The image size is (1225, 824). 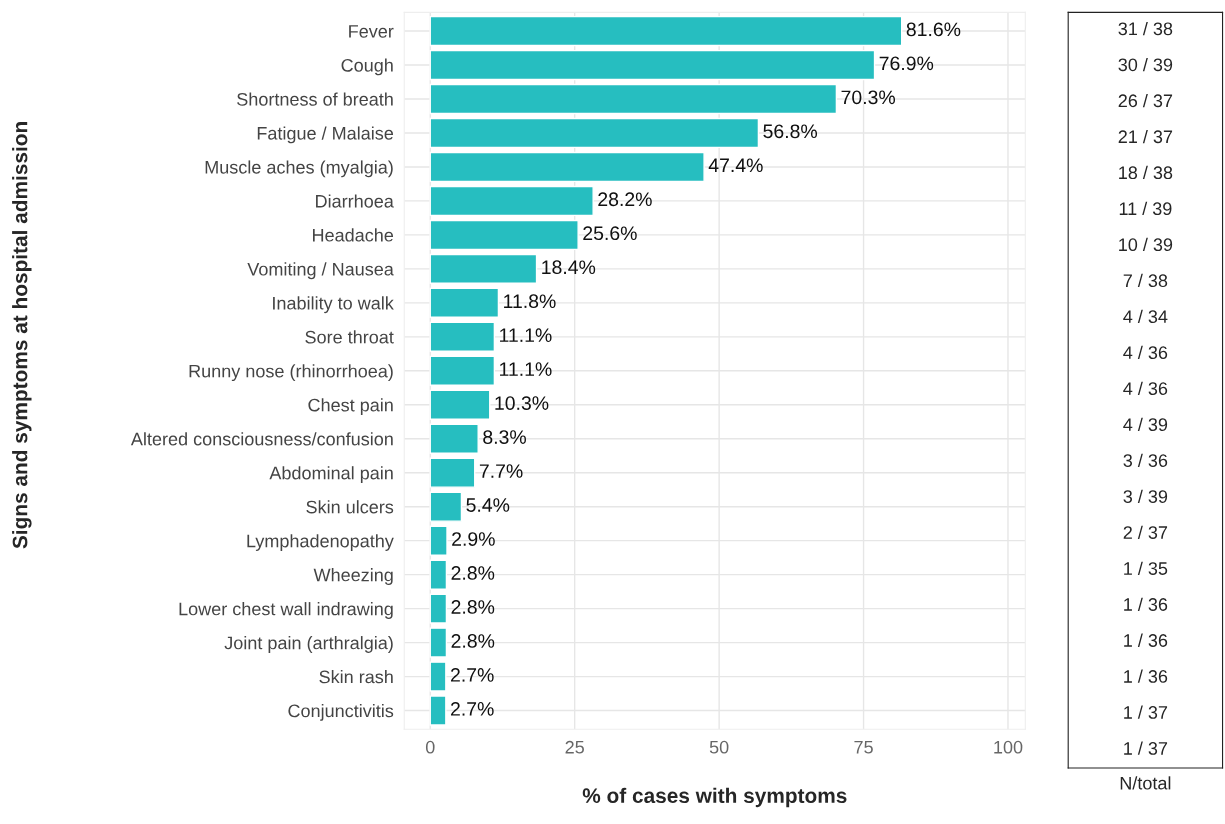 What do you see at coordinates (320, 271) in the screenshot?
I see `y-tick-label: Vomiting / Nausea` at bounding box center [320, 271].